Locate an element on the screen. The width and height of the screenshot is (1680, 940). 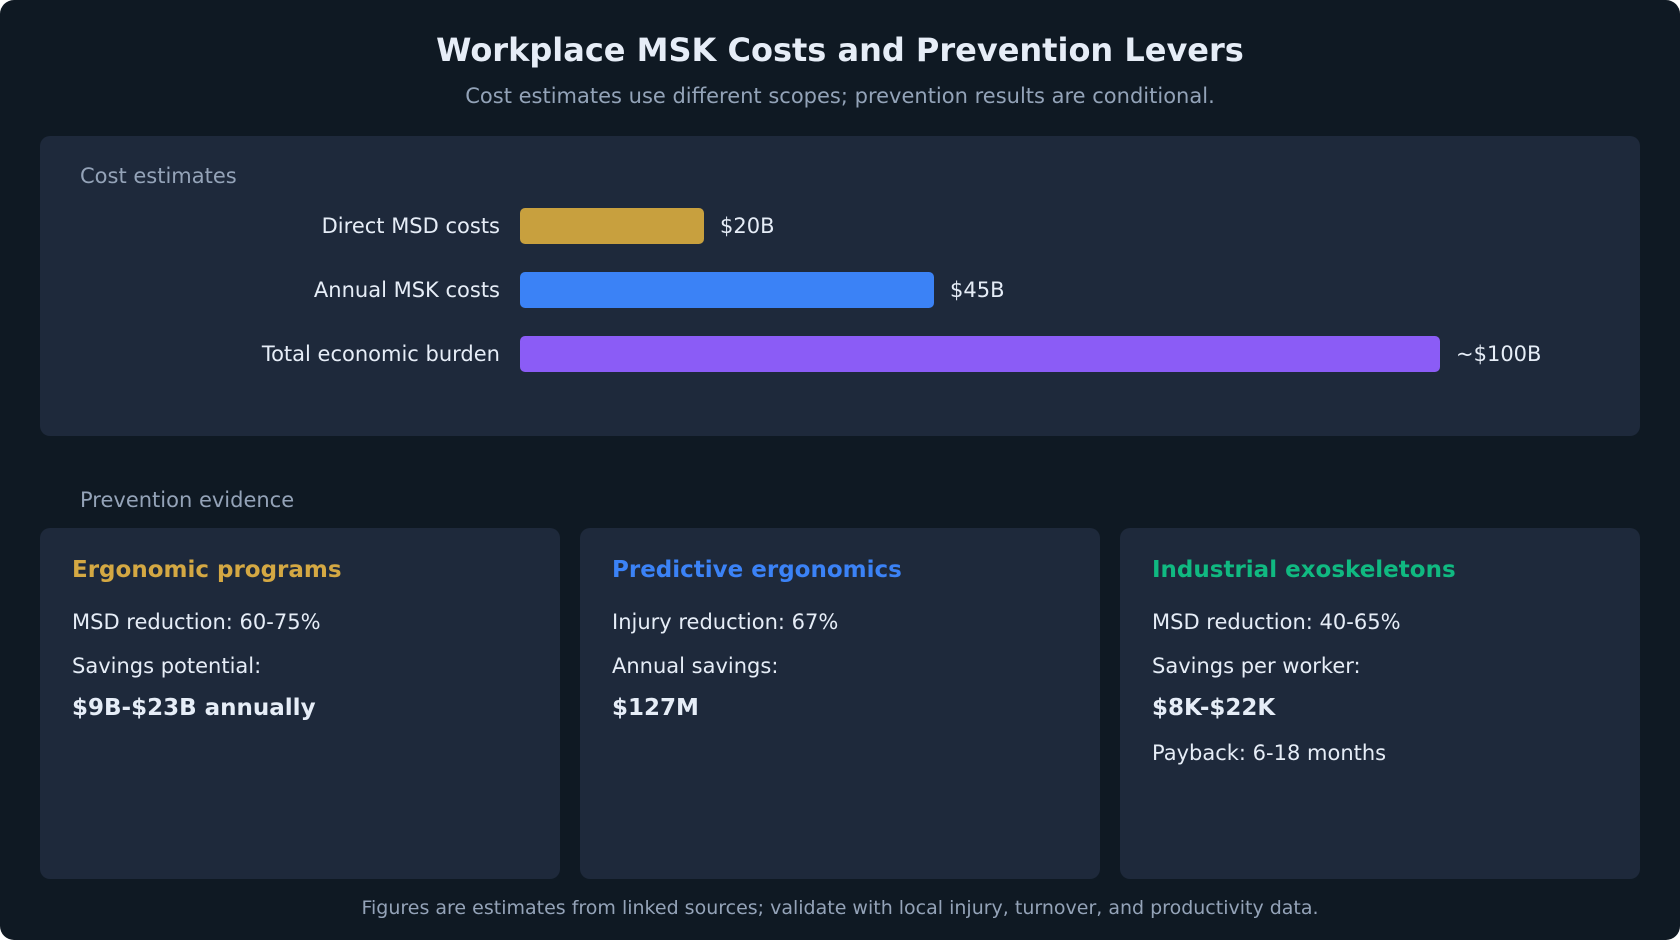
card-metric: Injury reduction: 67% is located at coordinates (725, 622).